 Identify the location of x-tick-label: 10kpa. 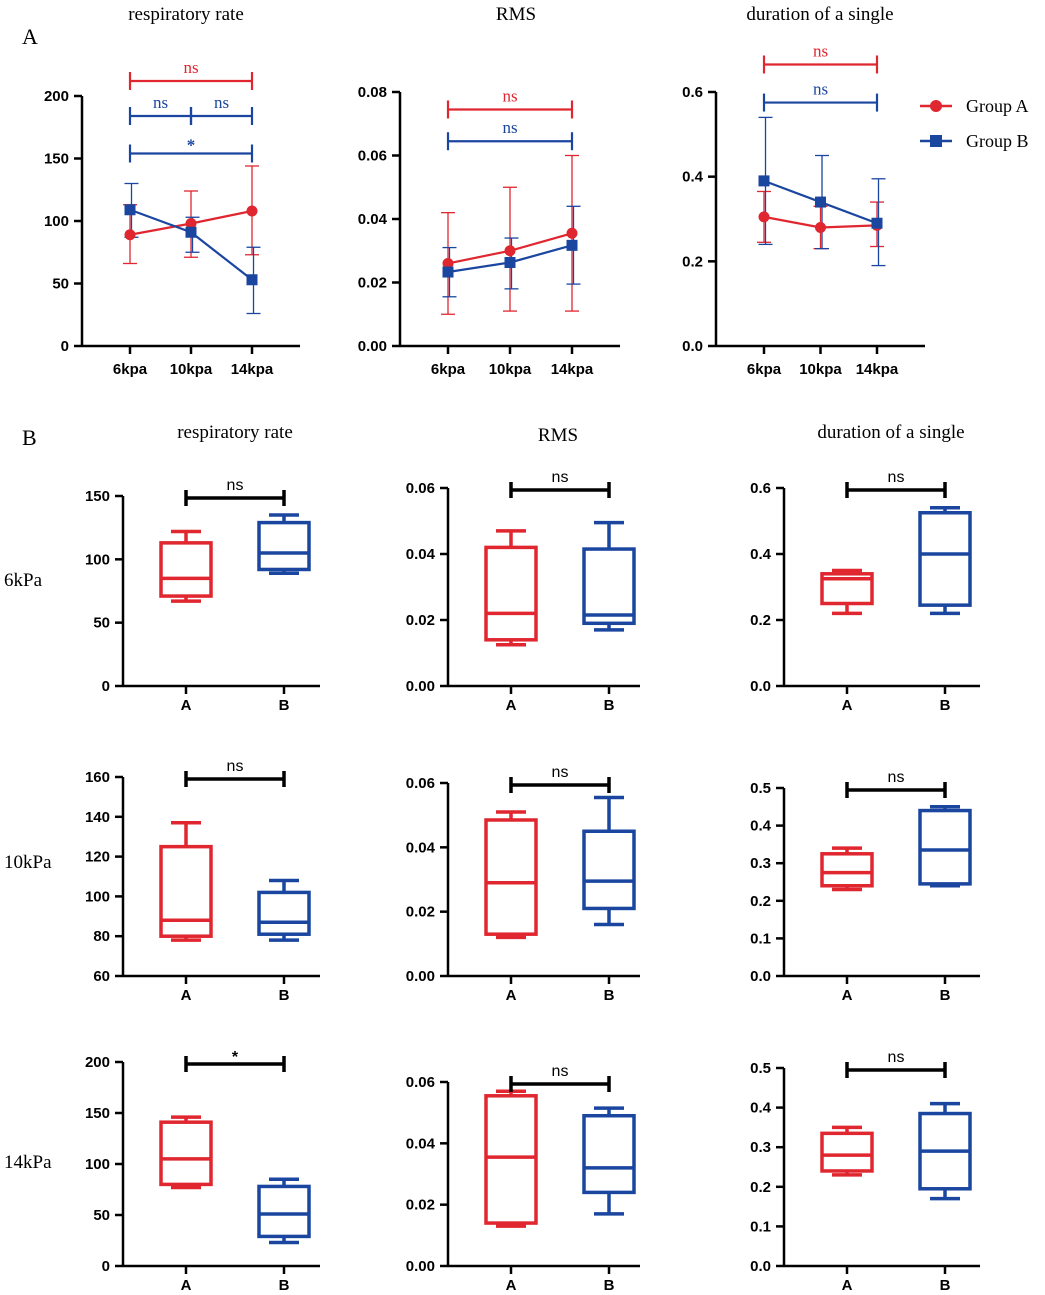
(820, 369).